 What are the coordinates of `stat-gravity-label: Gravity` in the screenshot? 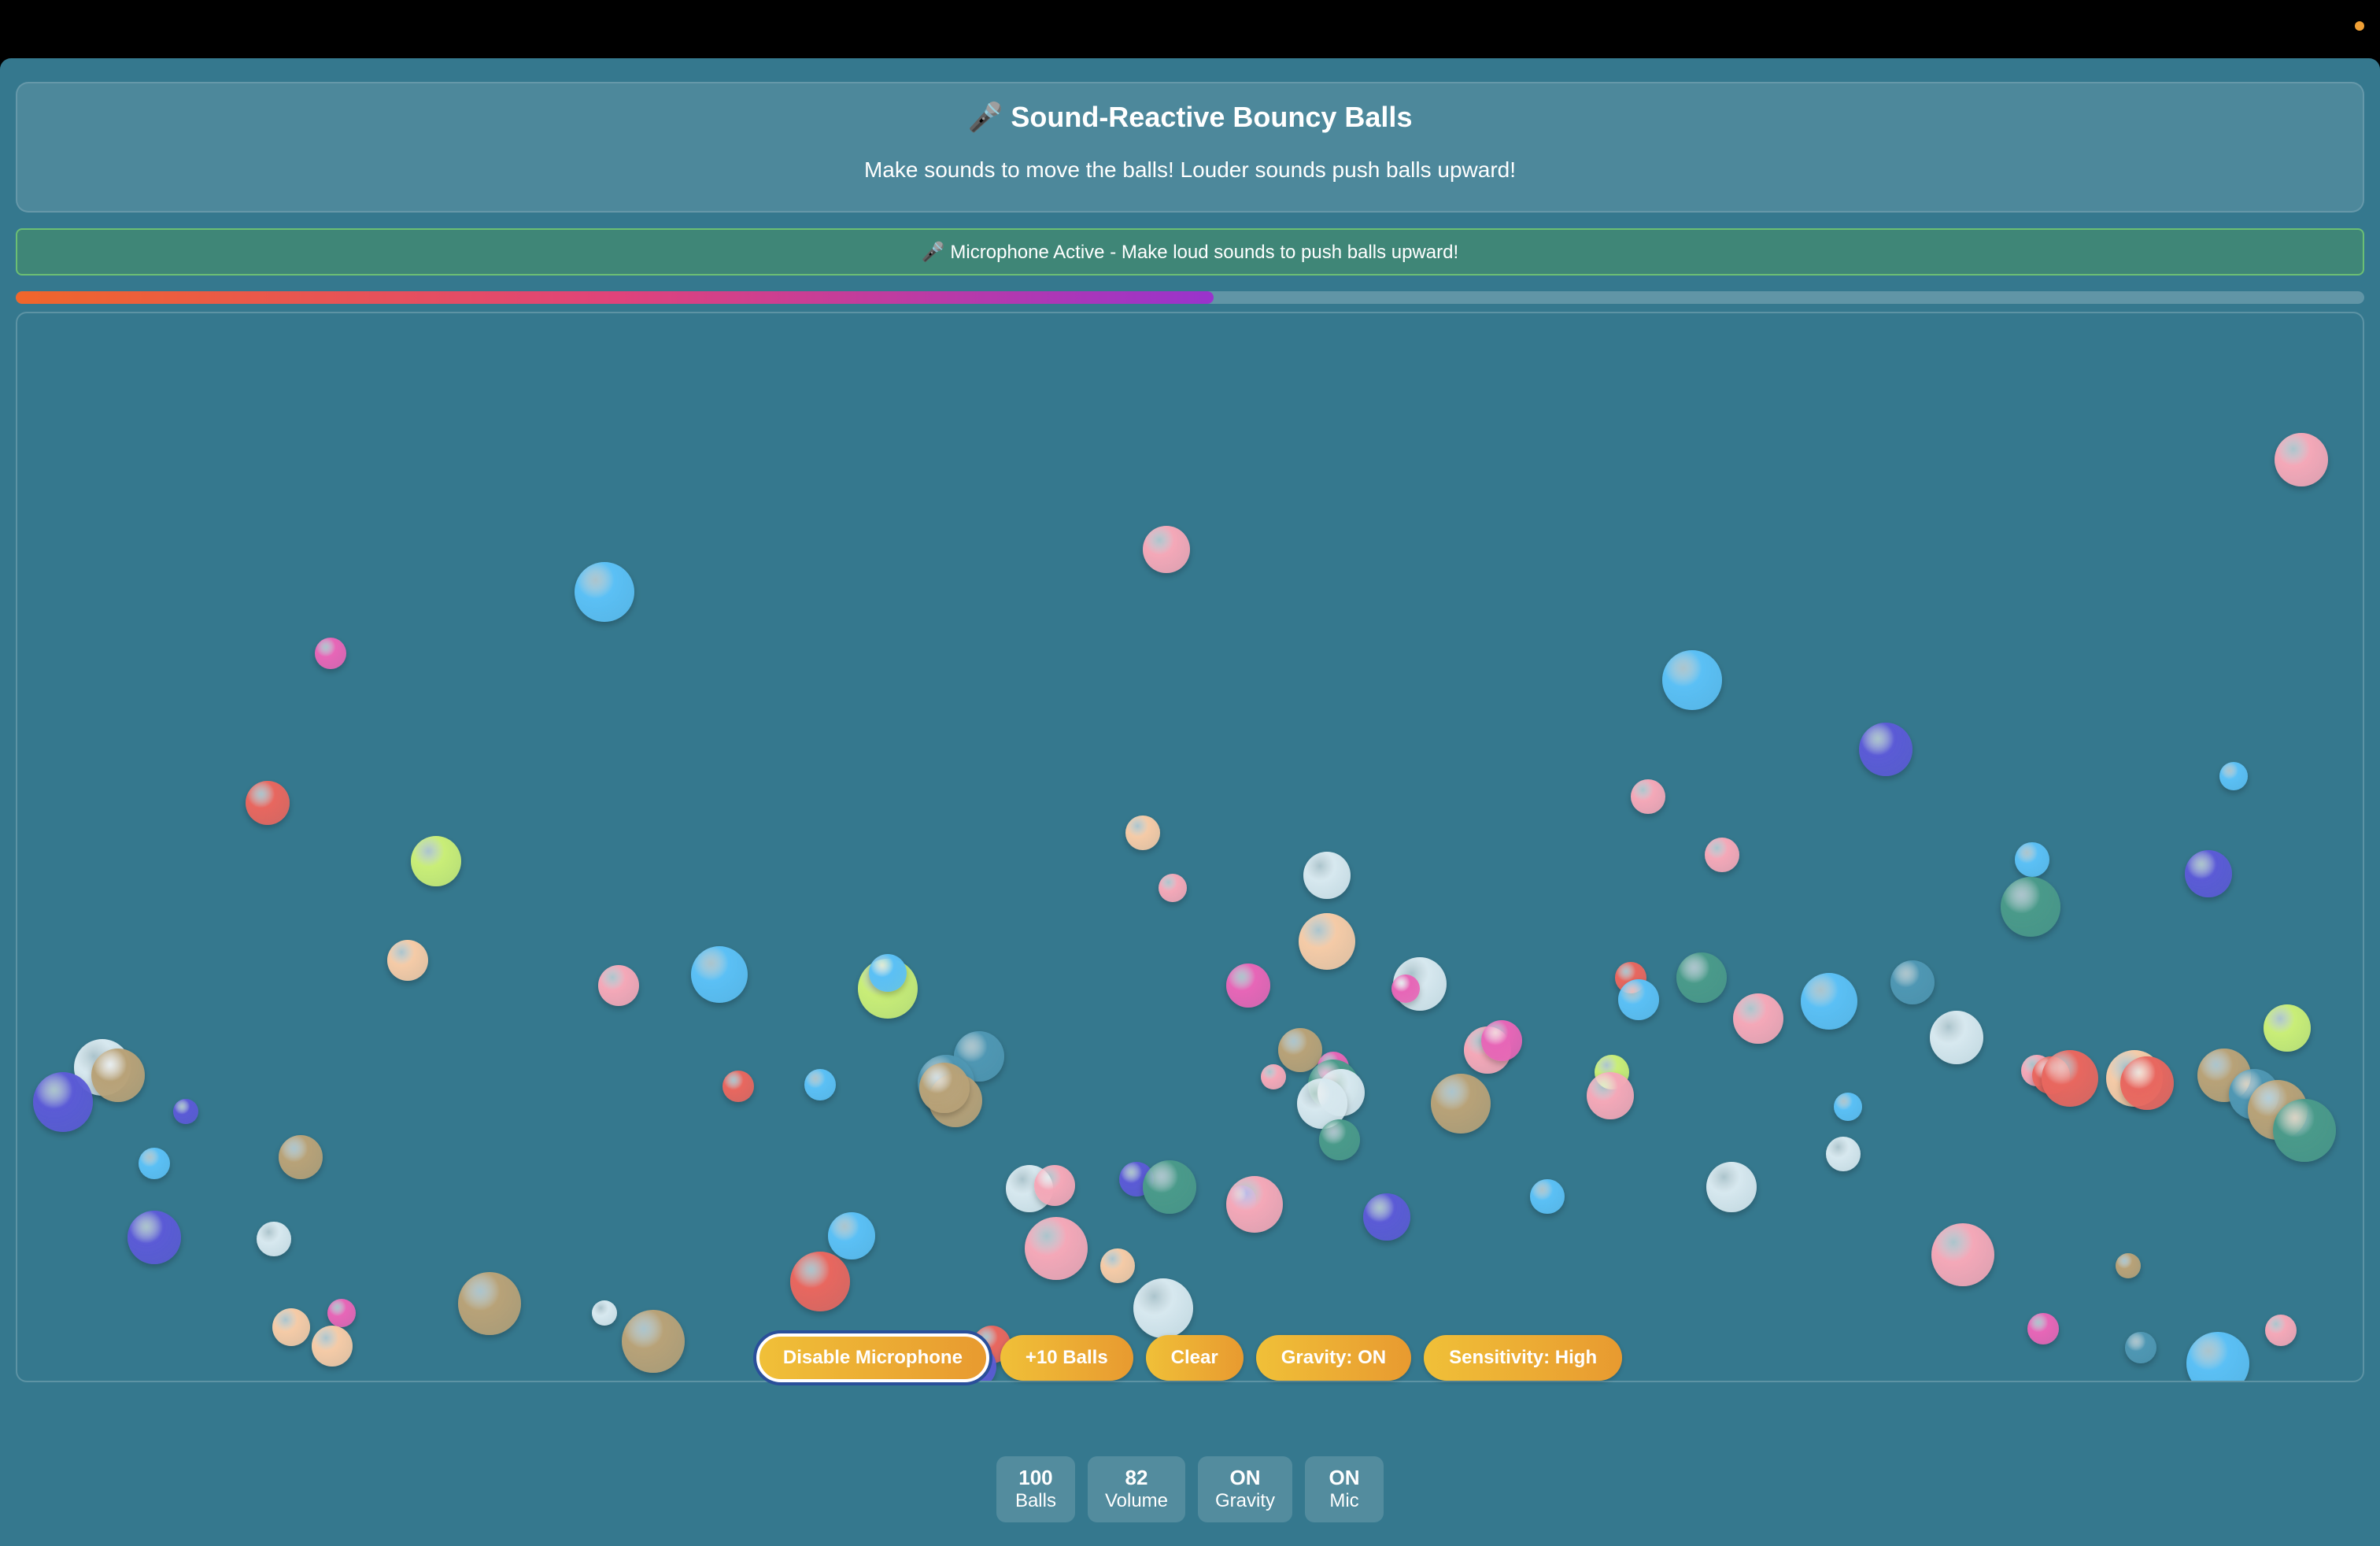 It's located at (1245, 1500).